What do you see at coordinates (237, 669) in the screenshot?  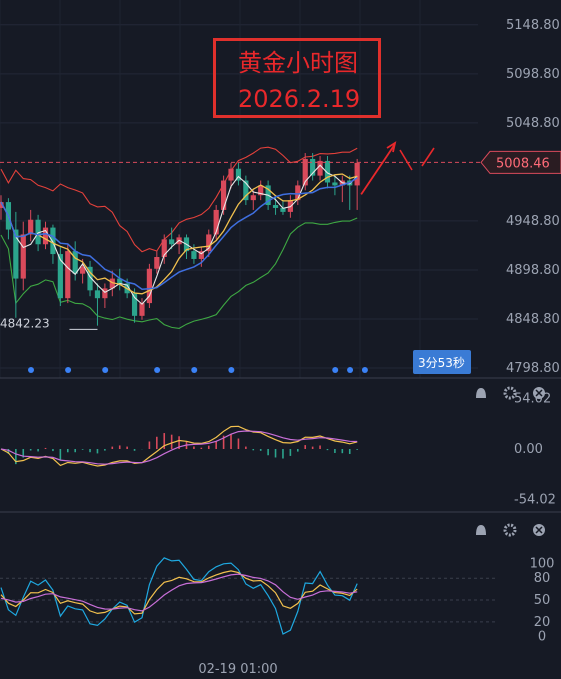 I see `time-axis-label: 02-19 01:00` at bounding box center [237, 669].